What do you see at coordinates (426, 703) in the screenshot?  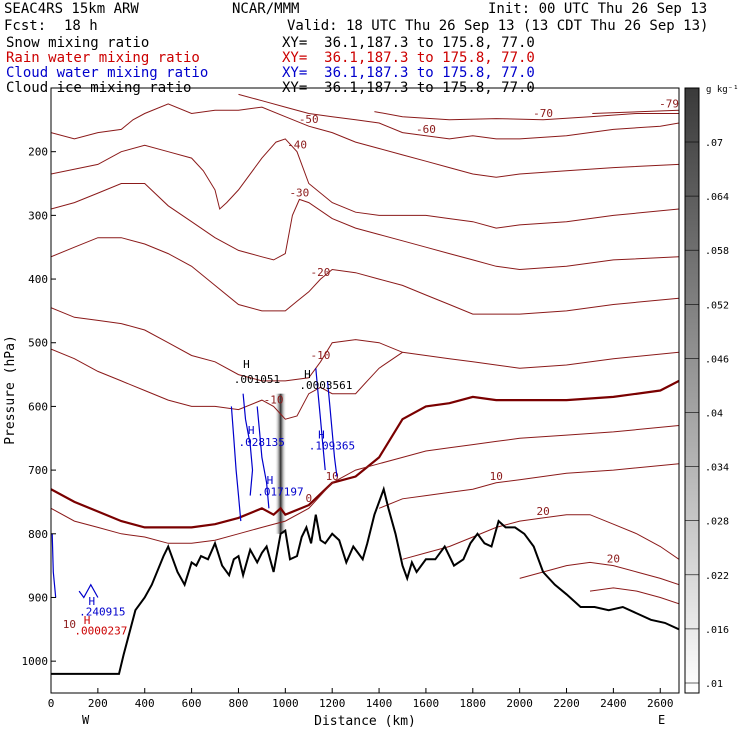 I see `x-tick-label: 1600` at bounding box center [426, 703].